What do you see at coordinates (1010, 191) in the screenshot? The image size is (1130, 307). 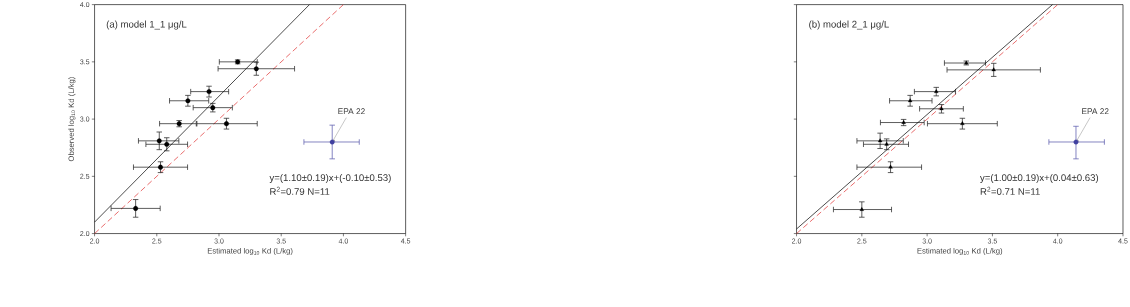 I see `annotation: R$^{2}$=0.71 N=11` at bounding box center [1010, 191].